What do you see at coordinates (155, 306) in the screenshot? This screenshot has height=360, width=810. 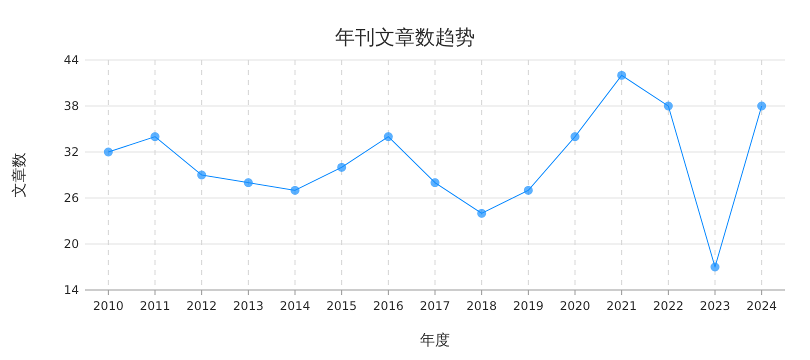 I see `x-tick-label: 2011` at bounding box center [155, 306].